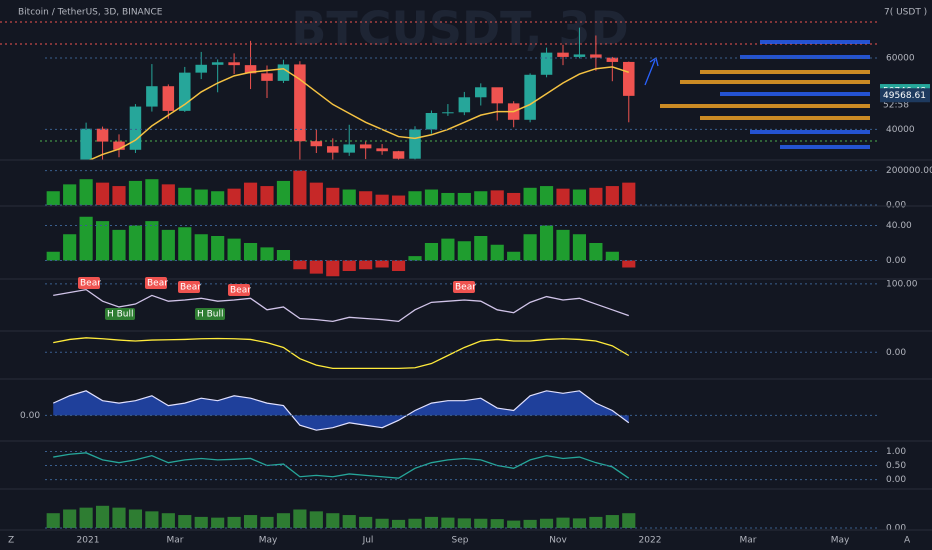  What do you see at coordinates (358, 113) in the screenshot?
I see `ema-line` at bounding box center [358, 113].